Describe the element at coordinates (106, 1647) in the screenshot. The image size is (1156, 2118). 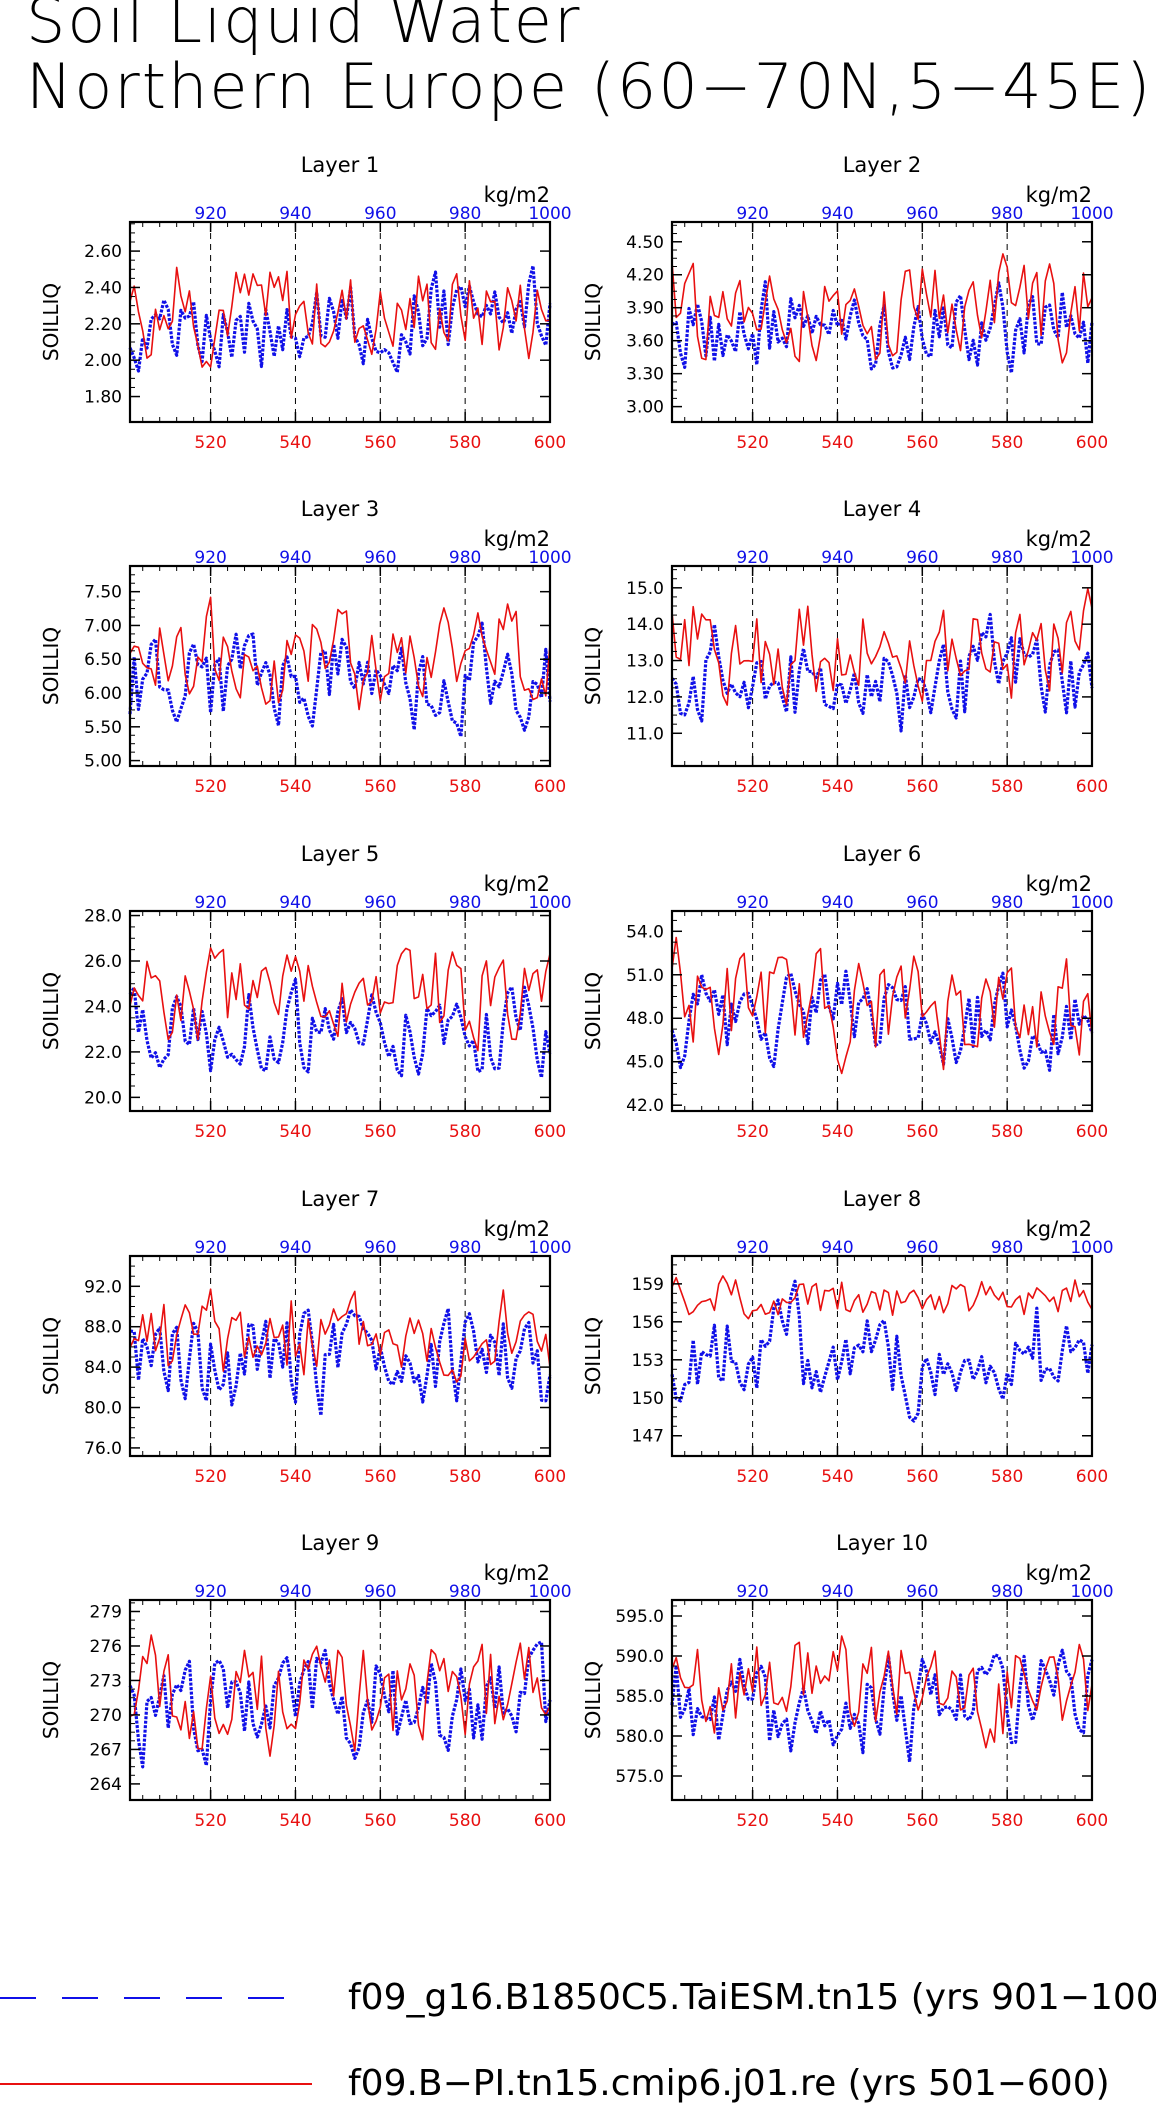
I see `y-tick-label: 276` at that location.